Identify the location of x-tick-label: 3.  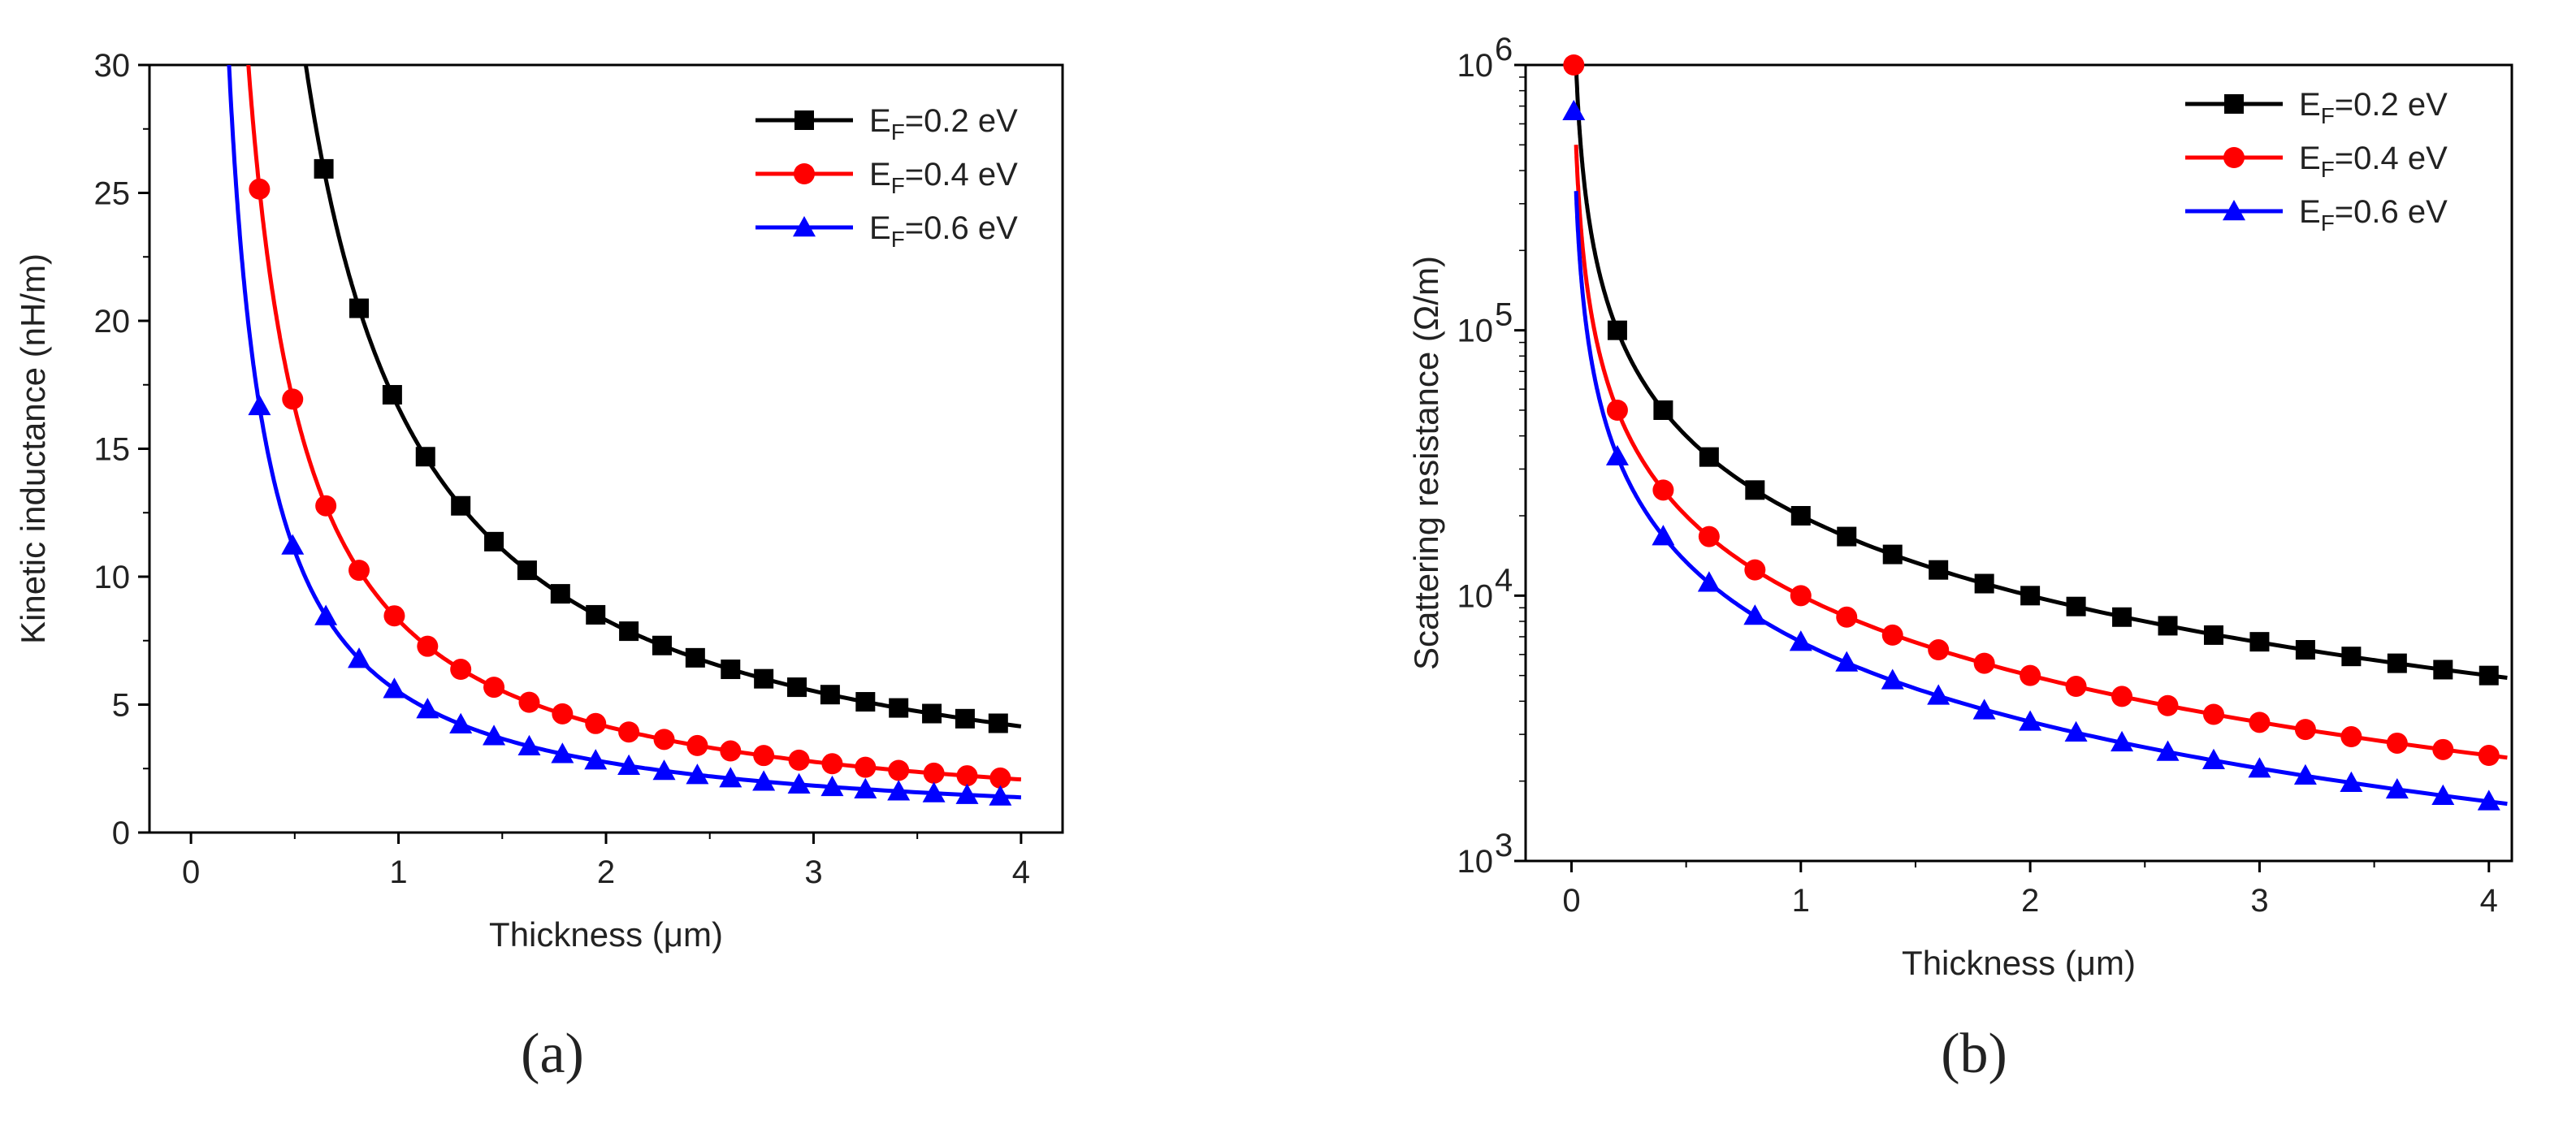
(813, 872).